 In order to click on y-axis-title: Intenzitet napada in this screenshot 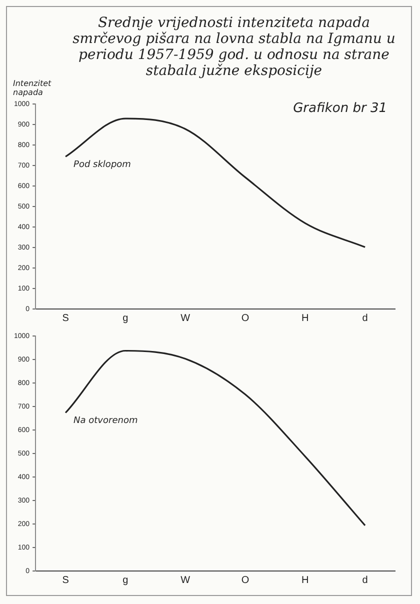, I will do `click(32, 88)`.